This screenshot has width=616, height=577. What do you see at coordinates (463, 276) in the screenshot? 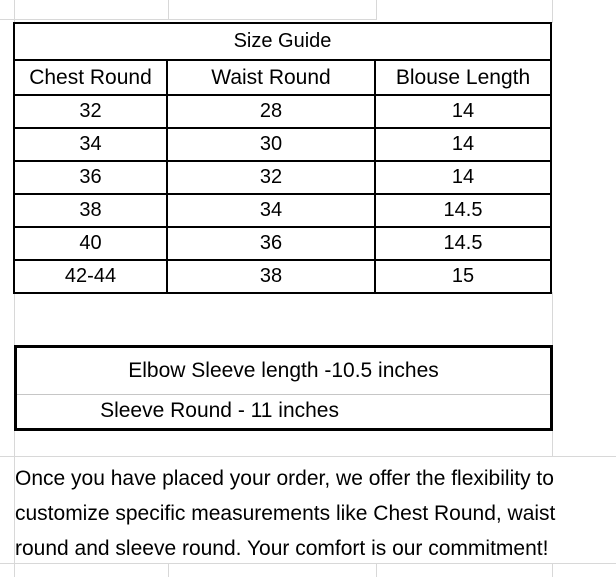
I see `table-cell: 15` at bounding box center [463, 276].